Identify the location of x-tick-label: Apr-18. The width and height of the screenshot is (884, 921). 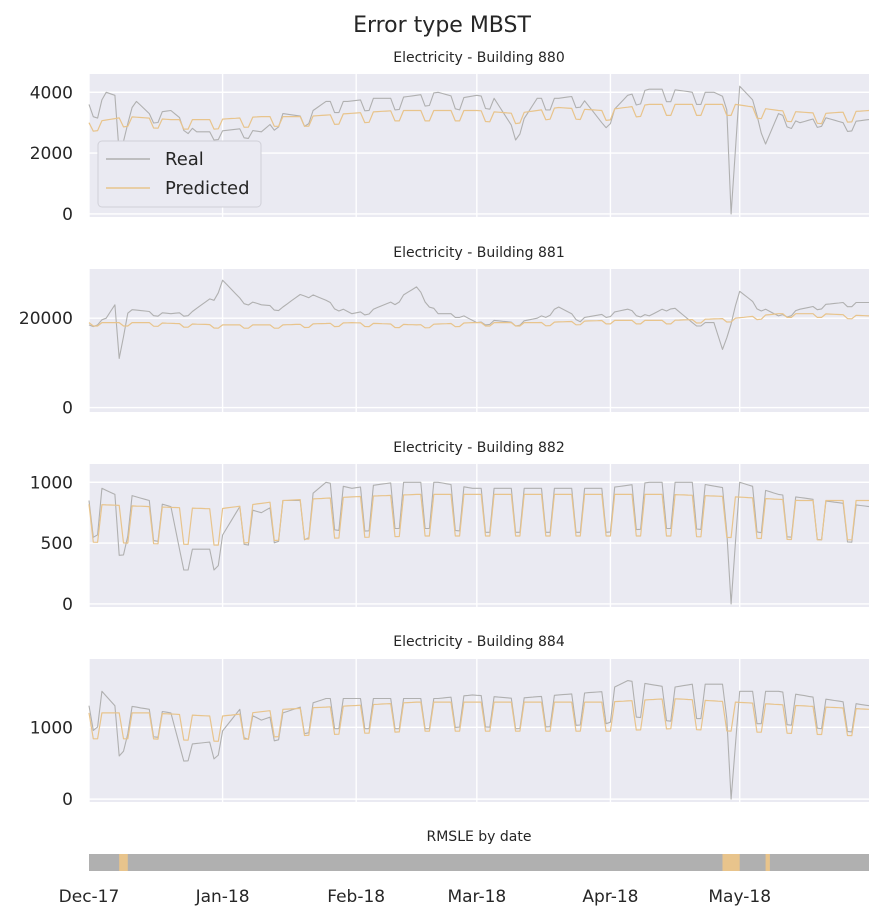
(610, 897).